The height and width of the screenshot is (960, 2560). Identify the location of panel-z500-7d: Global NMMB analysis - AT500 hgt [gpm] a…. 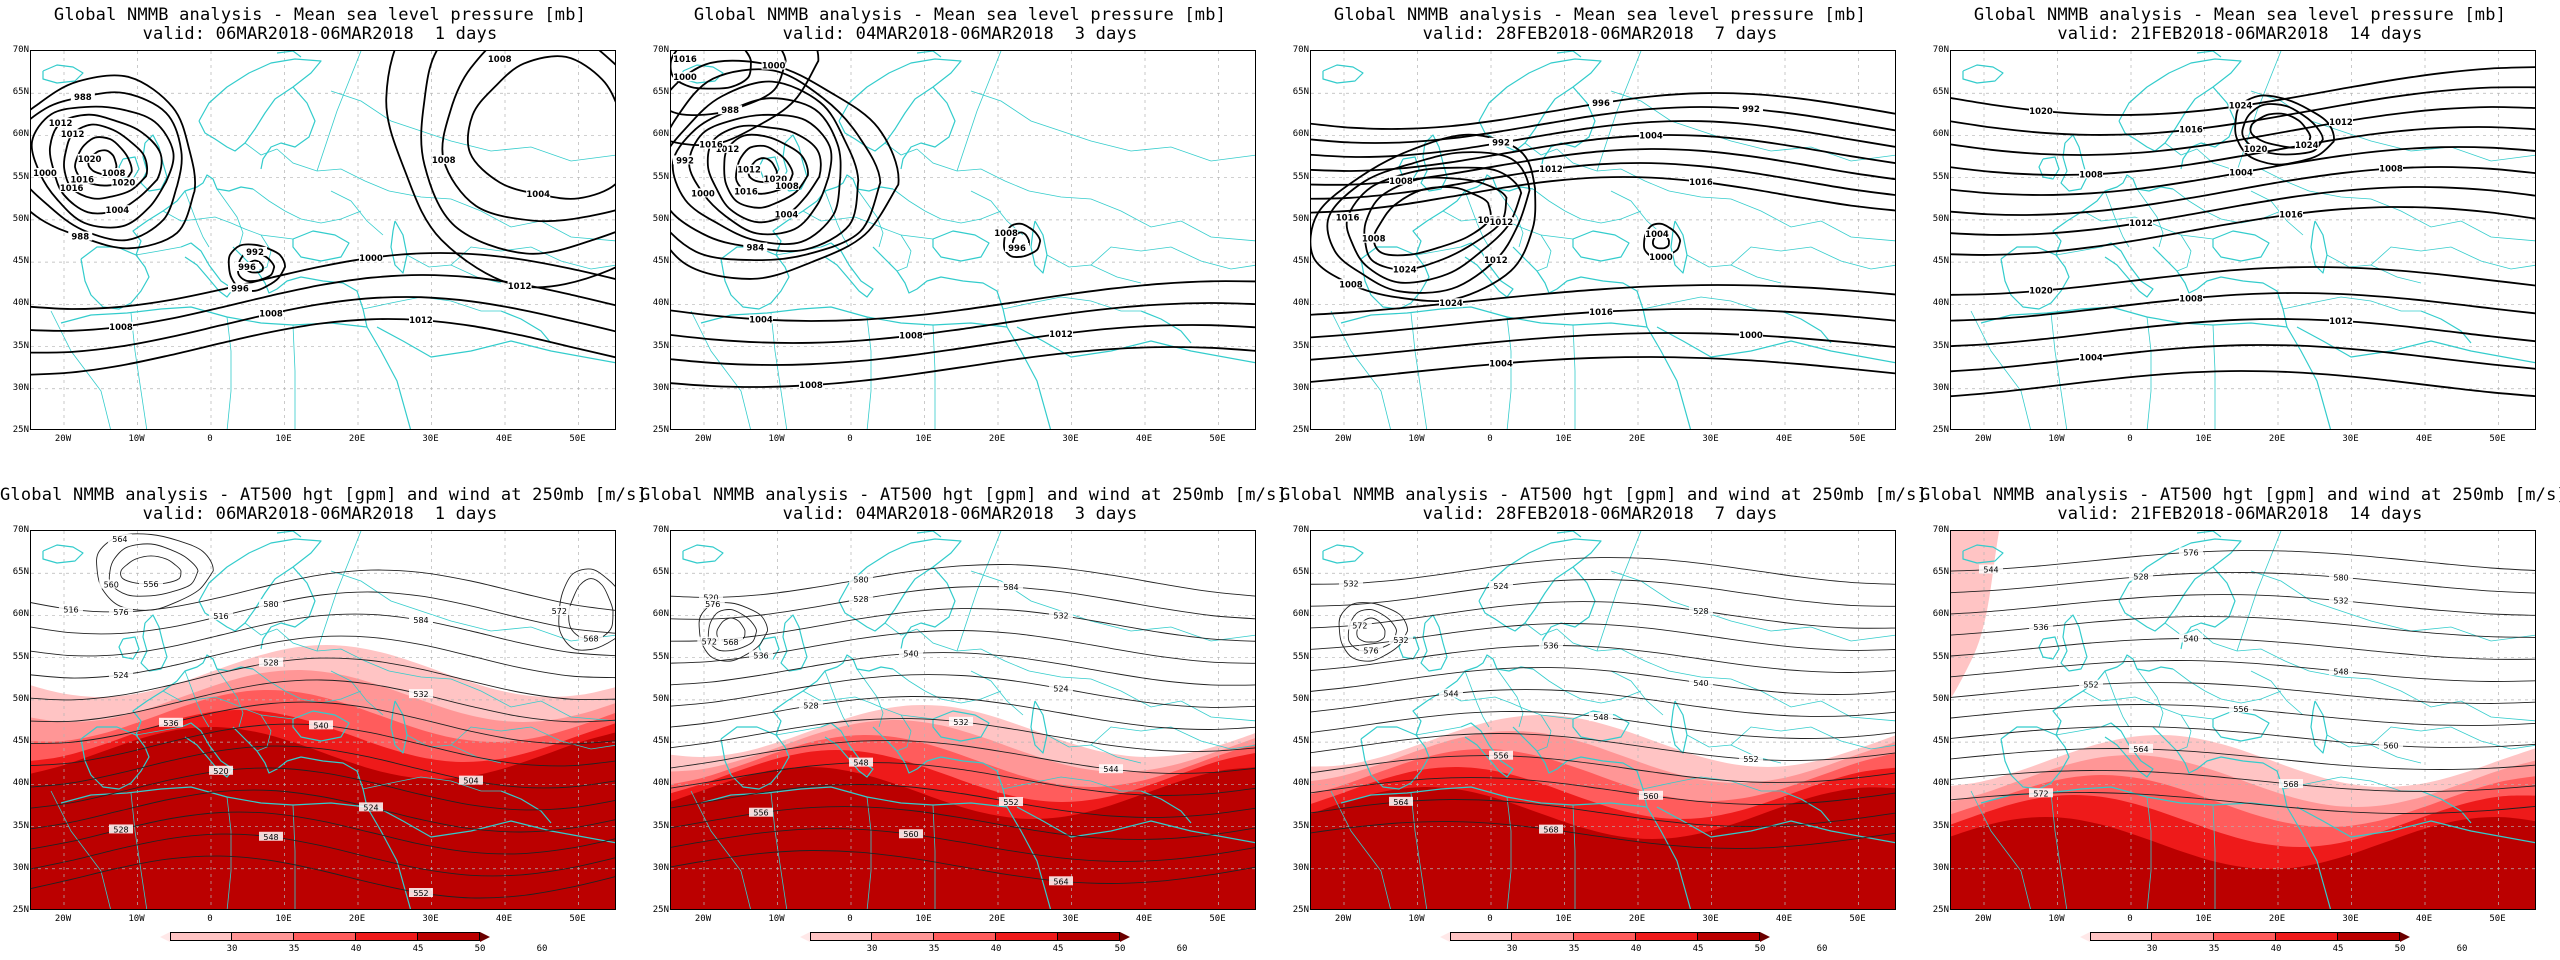
(1603, 720).